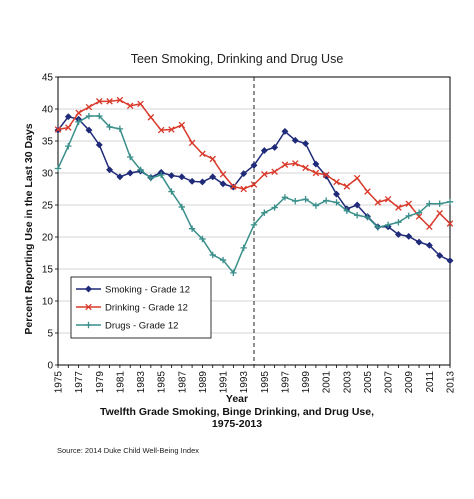 The image size is (474, 499). What do you see at coordinates (100, 382) in the screenshot?
I see `x-tick-label: 1979` at bounding box center [100, 382].